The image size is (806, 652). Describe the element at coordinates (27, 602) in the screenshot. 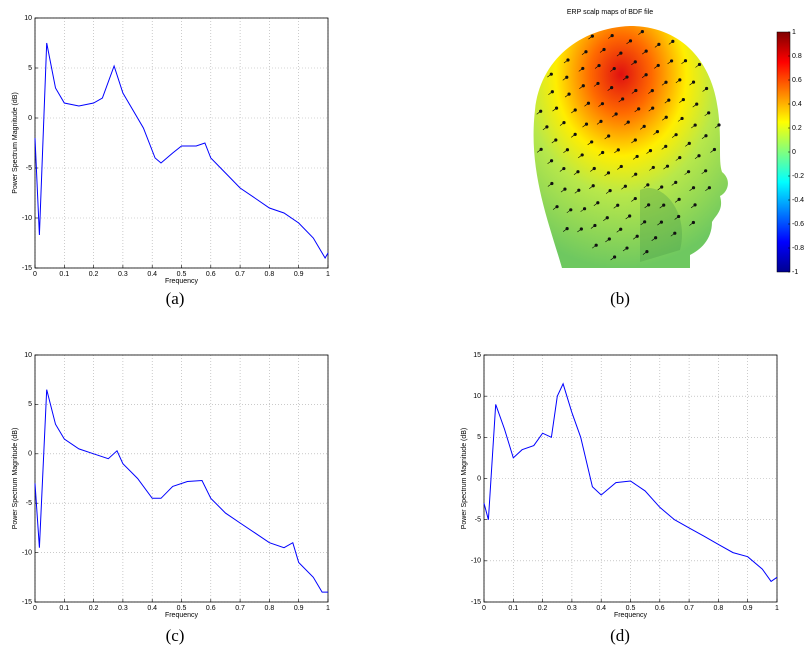

I see `y-tick-label: -15` at that location.